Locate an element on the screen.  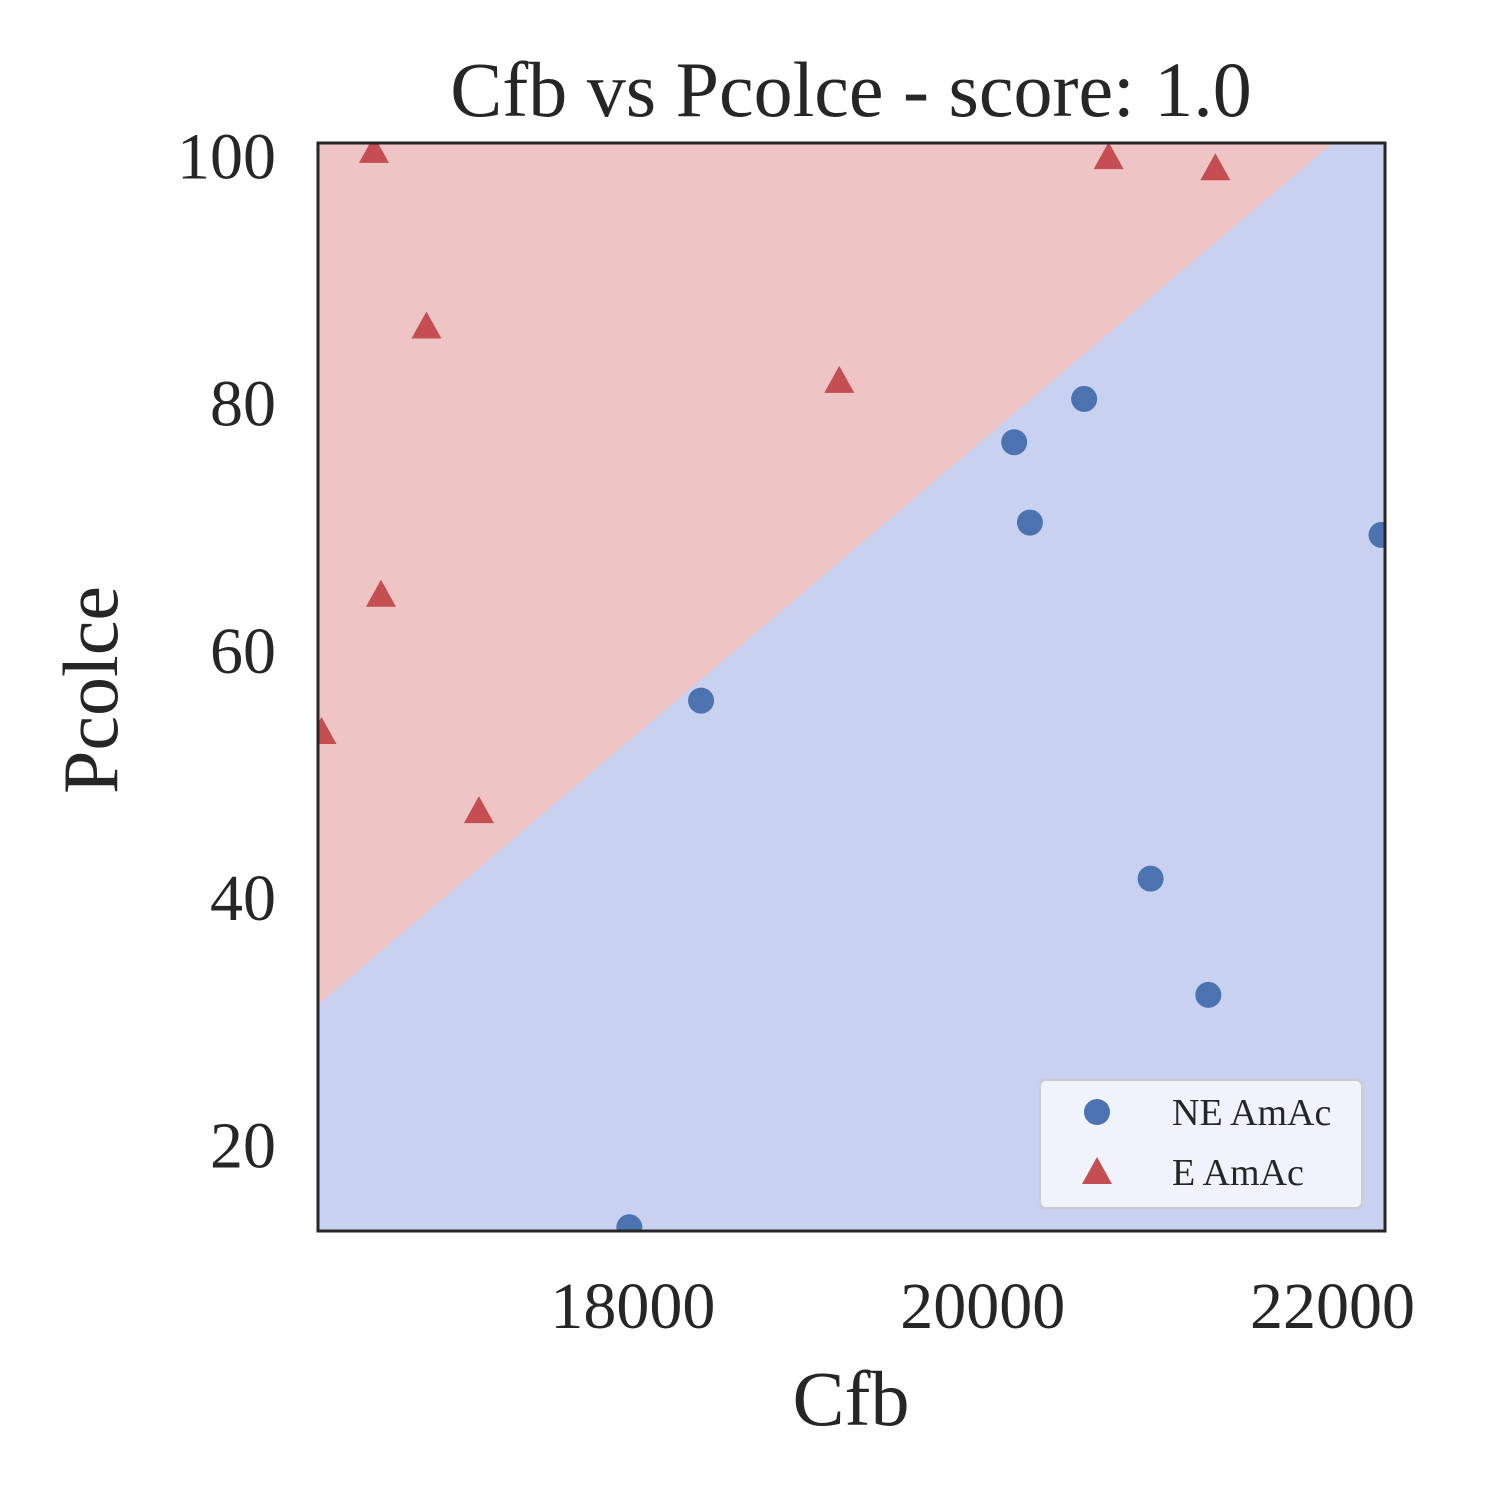
y-tick-label: 100 is located at coordinates (226, 156).